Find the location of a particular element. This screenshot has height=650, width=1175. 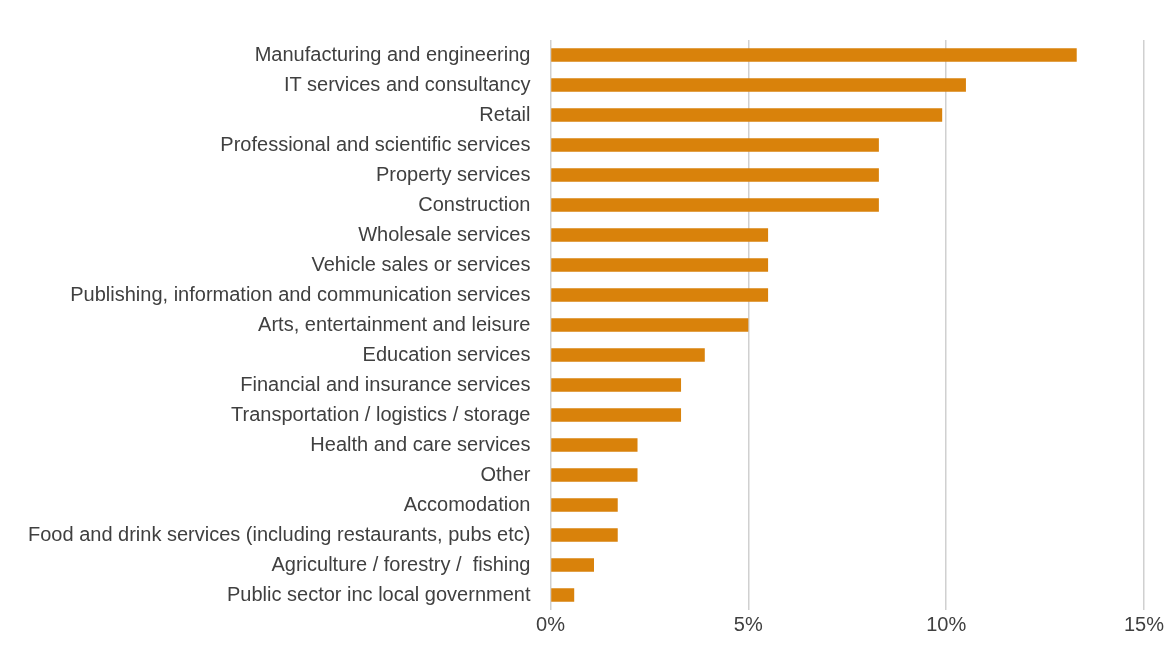

y-tick-label: Transportation / logistics / storage is located at coordinates (381, 413).